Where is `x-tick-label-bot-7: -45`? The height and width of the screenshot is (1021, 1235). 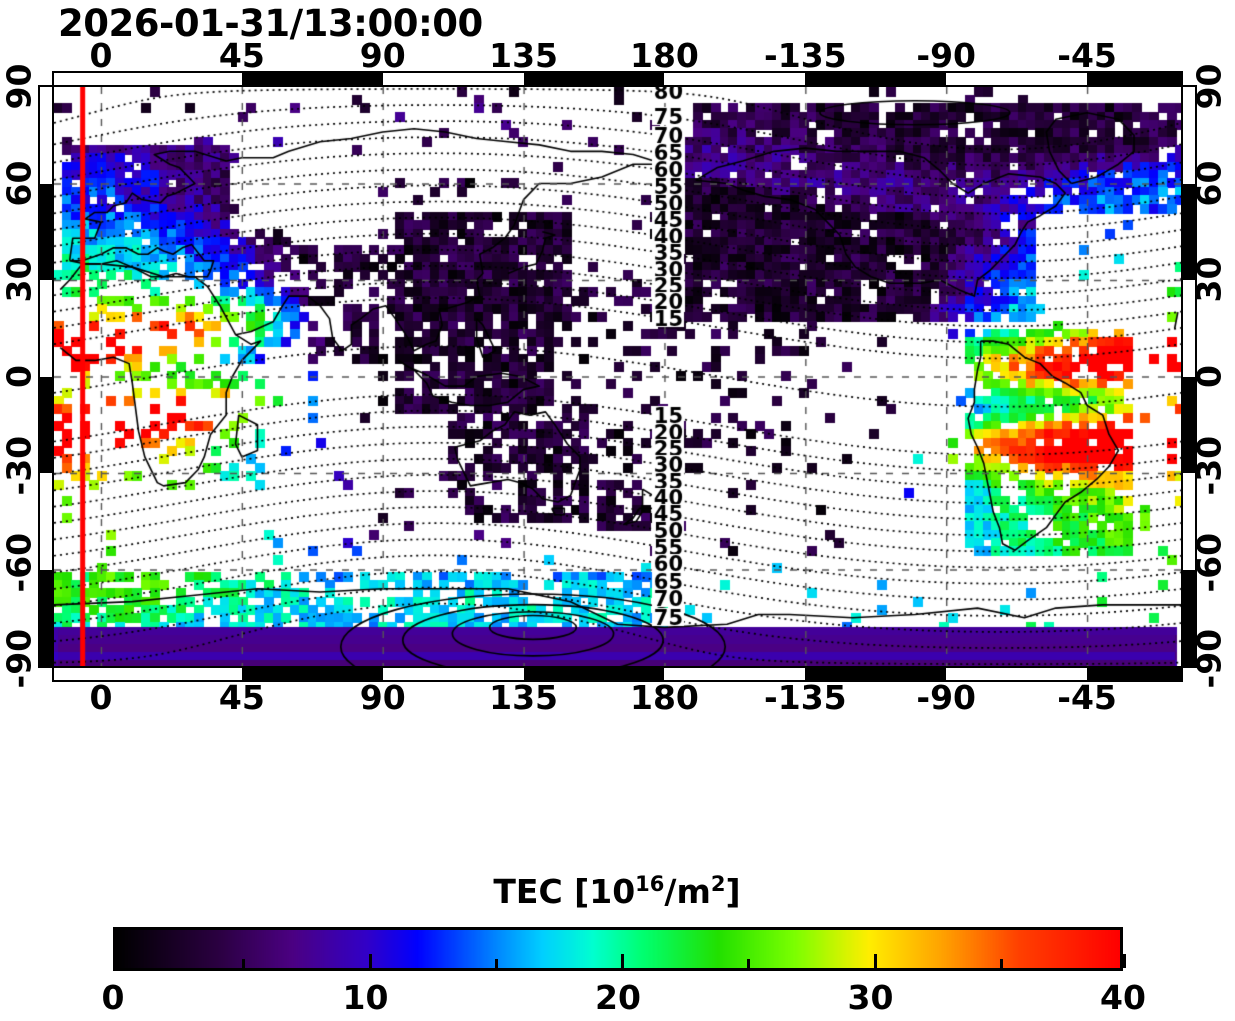
x-tick-label-bot-7: -45 is located at coordinates (1087, 697).